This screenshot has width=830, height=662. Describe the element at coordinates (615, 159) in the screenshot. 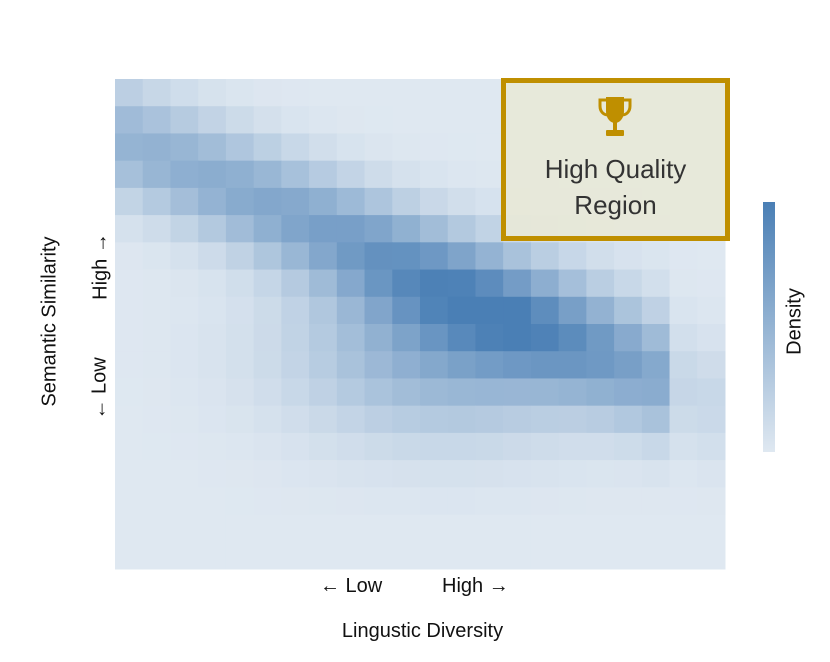

I see `high-quality-region-annotation: High Quality Region` at that location.